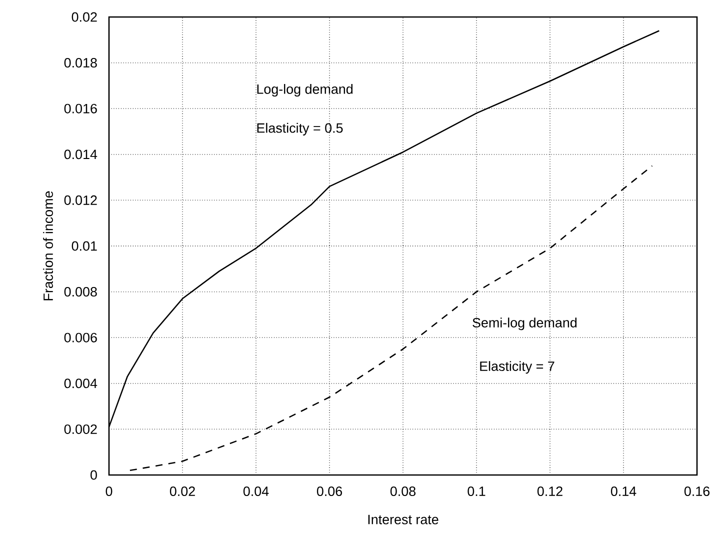 This screenshot has width=720, height=542. I want to click on y-tick-label: 0.014, so click(81, 155).